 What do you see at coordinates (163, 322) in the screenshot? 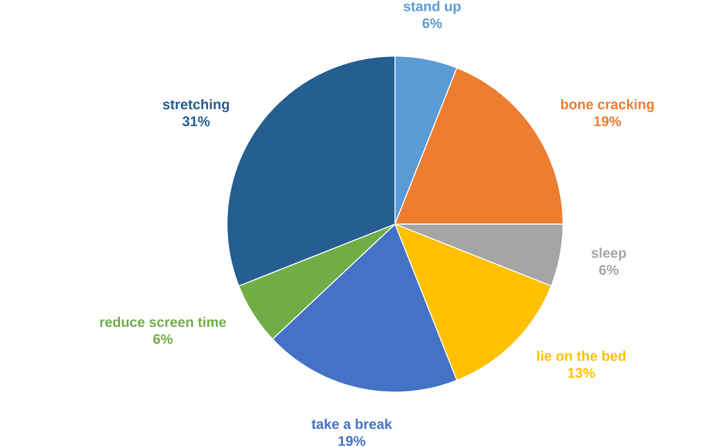
I see `slice-label: reduce screen time` at bounding box center [163, 322].